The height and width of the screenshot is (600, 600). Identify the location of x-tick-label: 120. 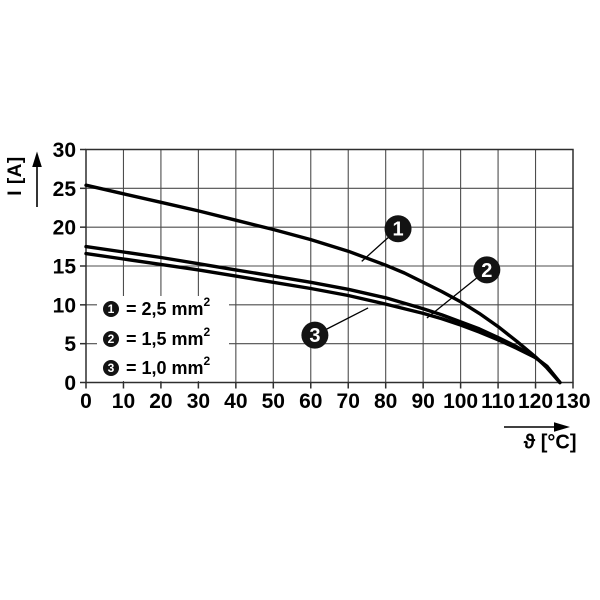
(535, 401).